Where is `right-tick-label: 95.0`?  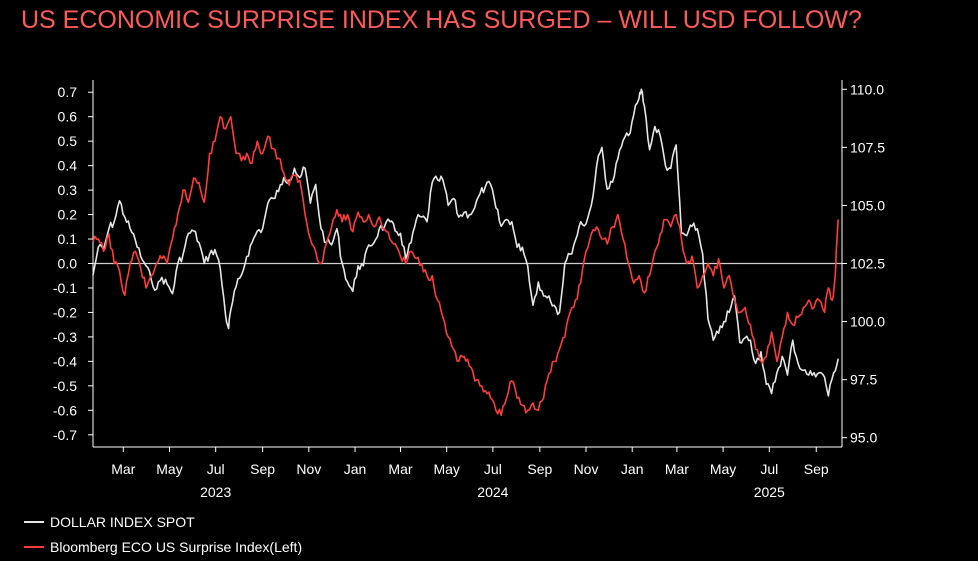 right-tick-label: 95.0 is located at coordinates (863, 438).